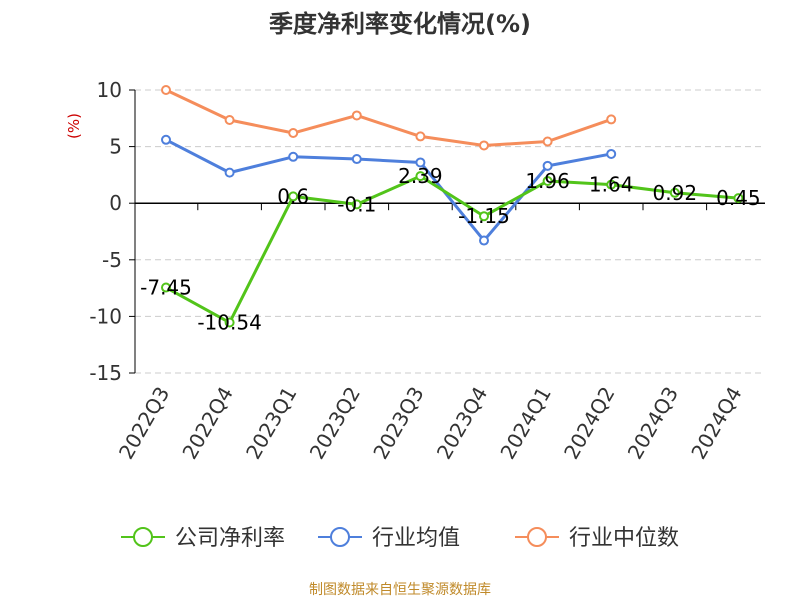  I want to click on data-label: -1.15, so click(484, 216).